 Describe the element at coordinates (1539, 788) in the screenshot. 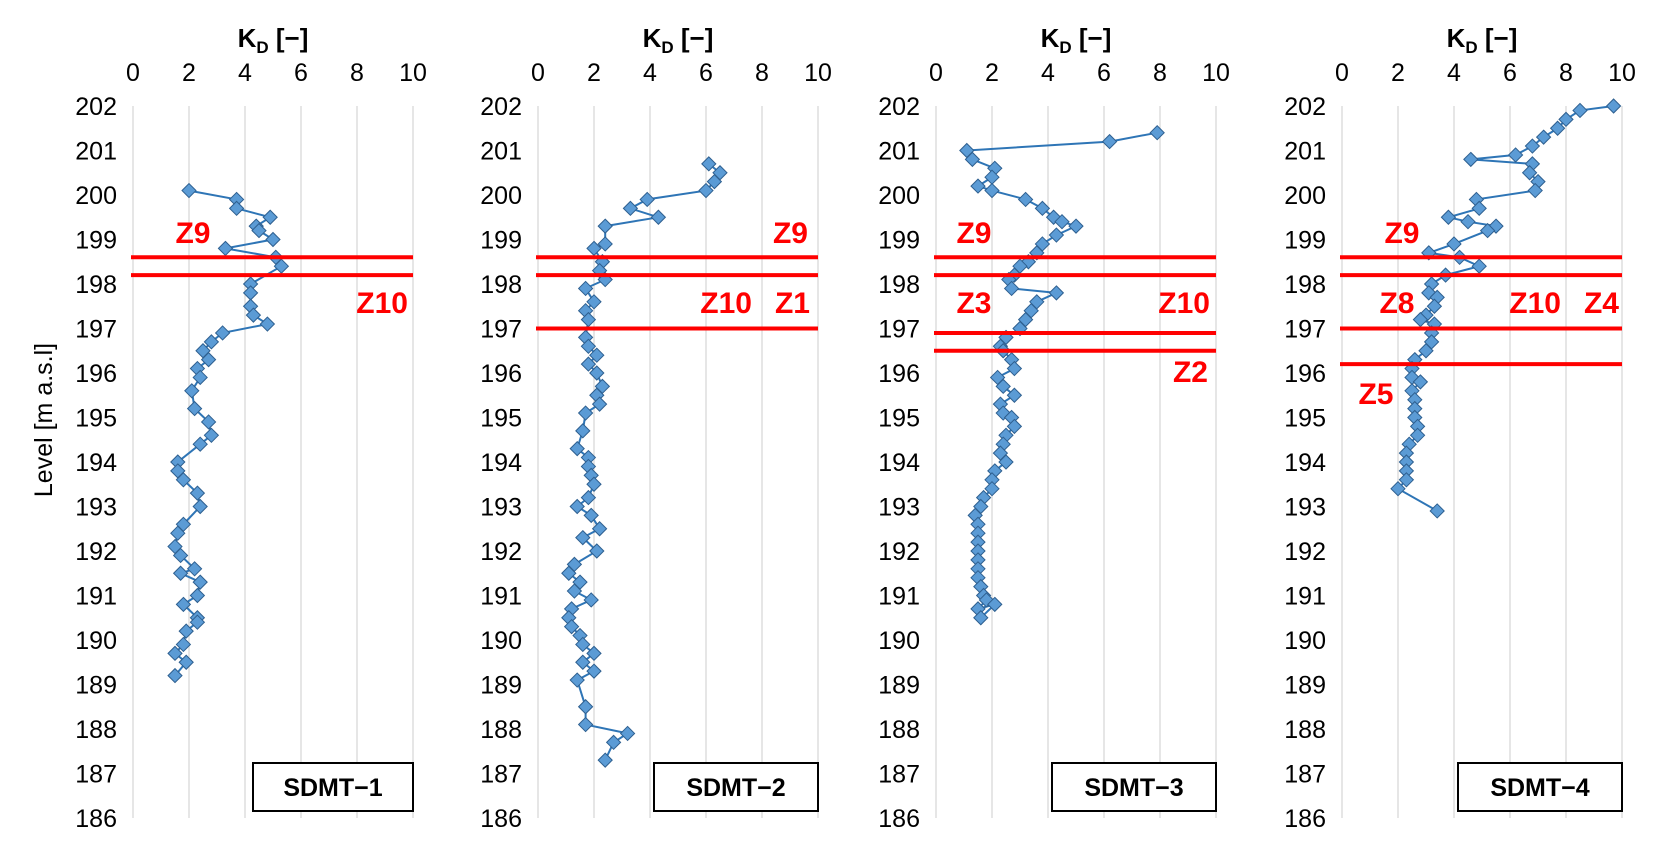

I see `panel-label: SDMT−4` at that location.